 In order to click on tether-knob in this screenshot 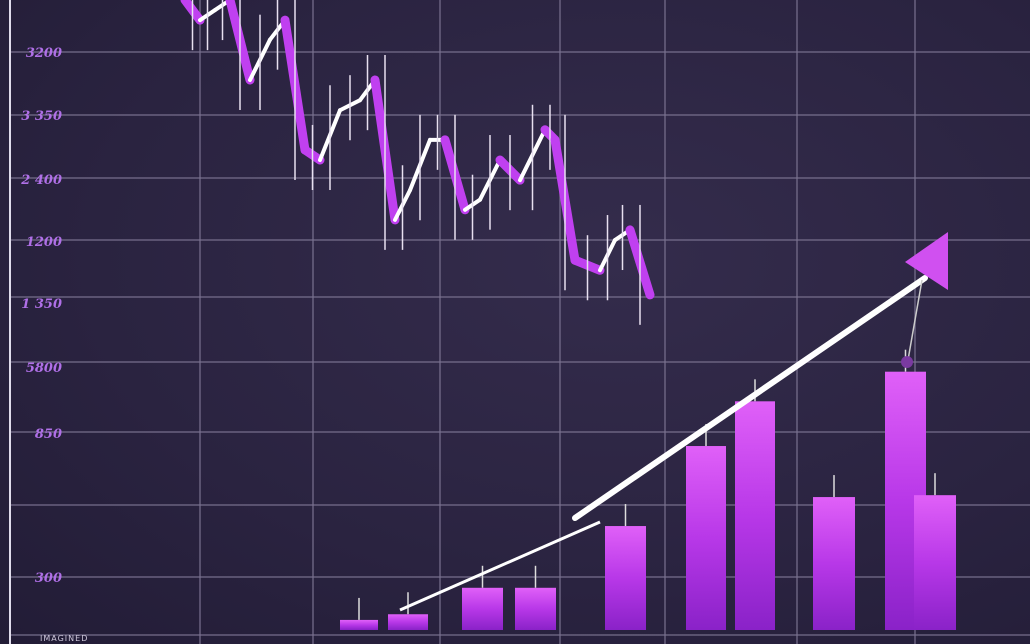, I will do `click(907, 362)`.